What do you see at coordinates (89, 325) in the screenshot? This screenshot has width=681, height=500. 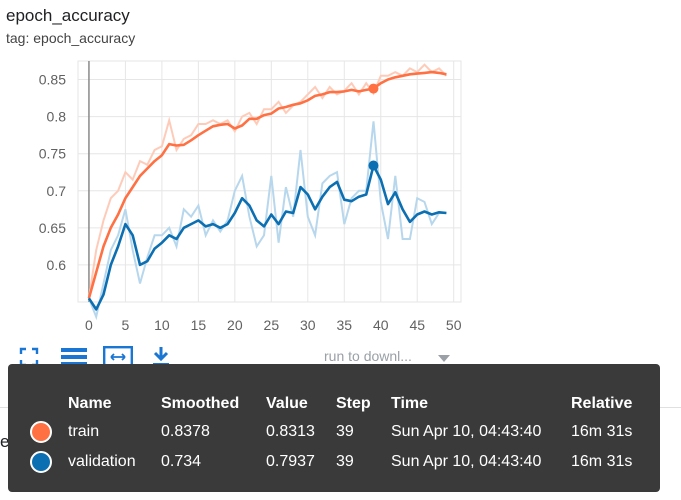 I see `x-tick-label: 0` at bounding box center [89, 325].